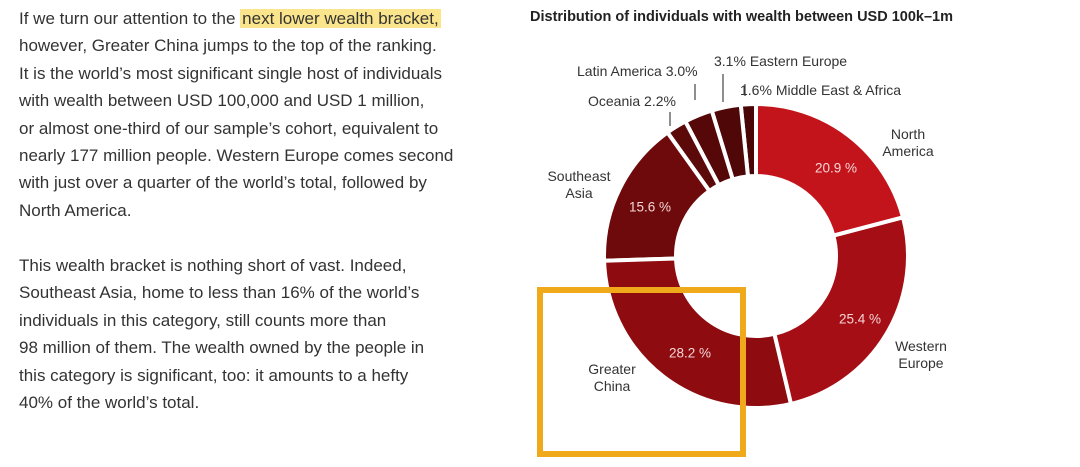 The width and height of the screenshot is (1080, 467). I want to click on highlight-box, so click(641, 372).